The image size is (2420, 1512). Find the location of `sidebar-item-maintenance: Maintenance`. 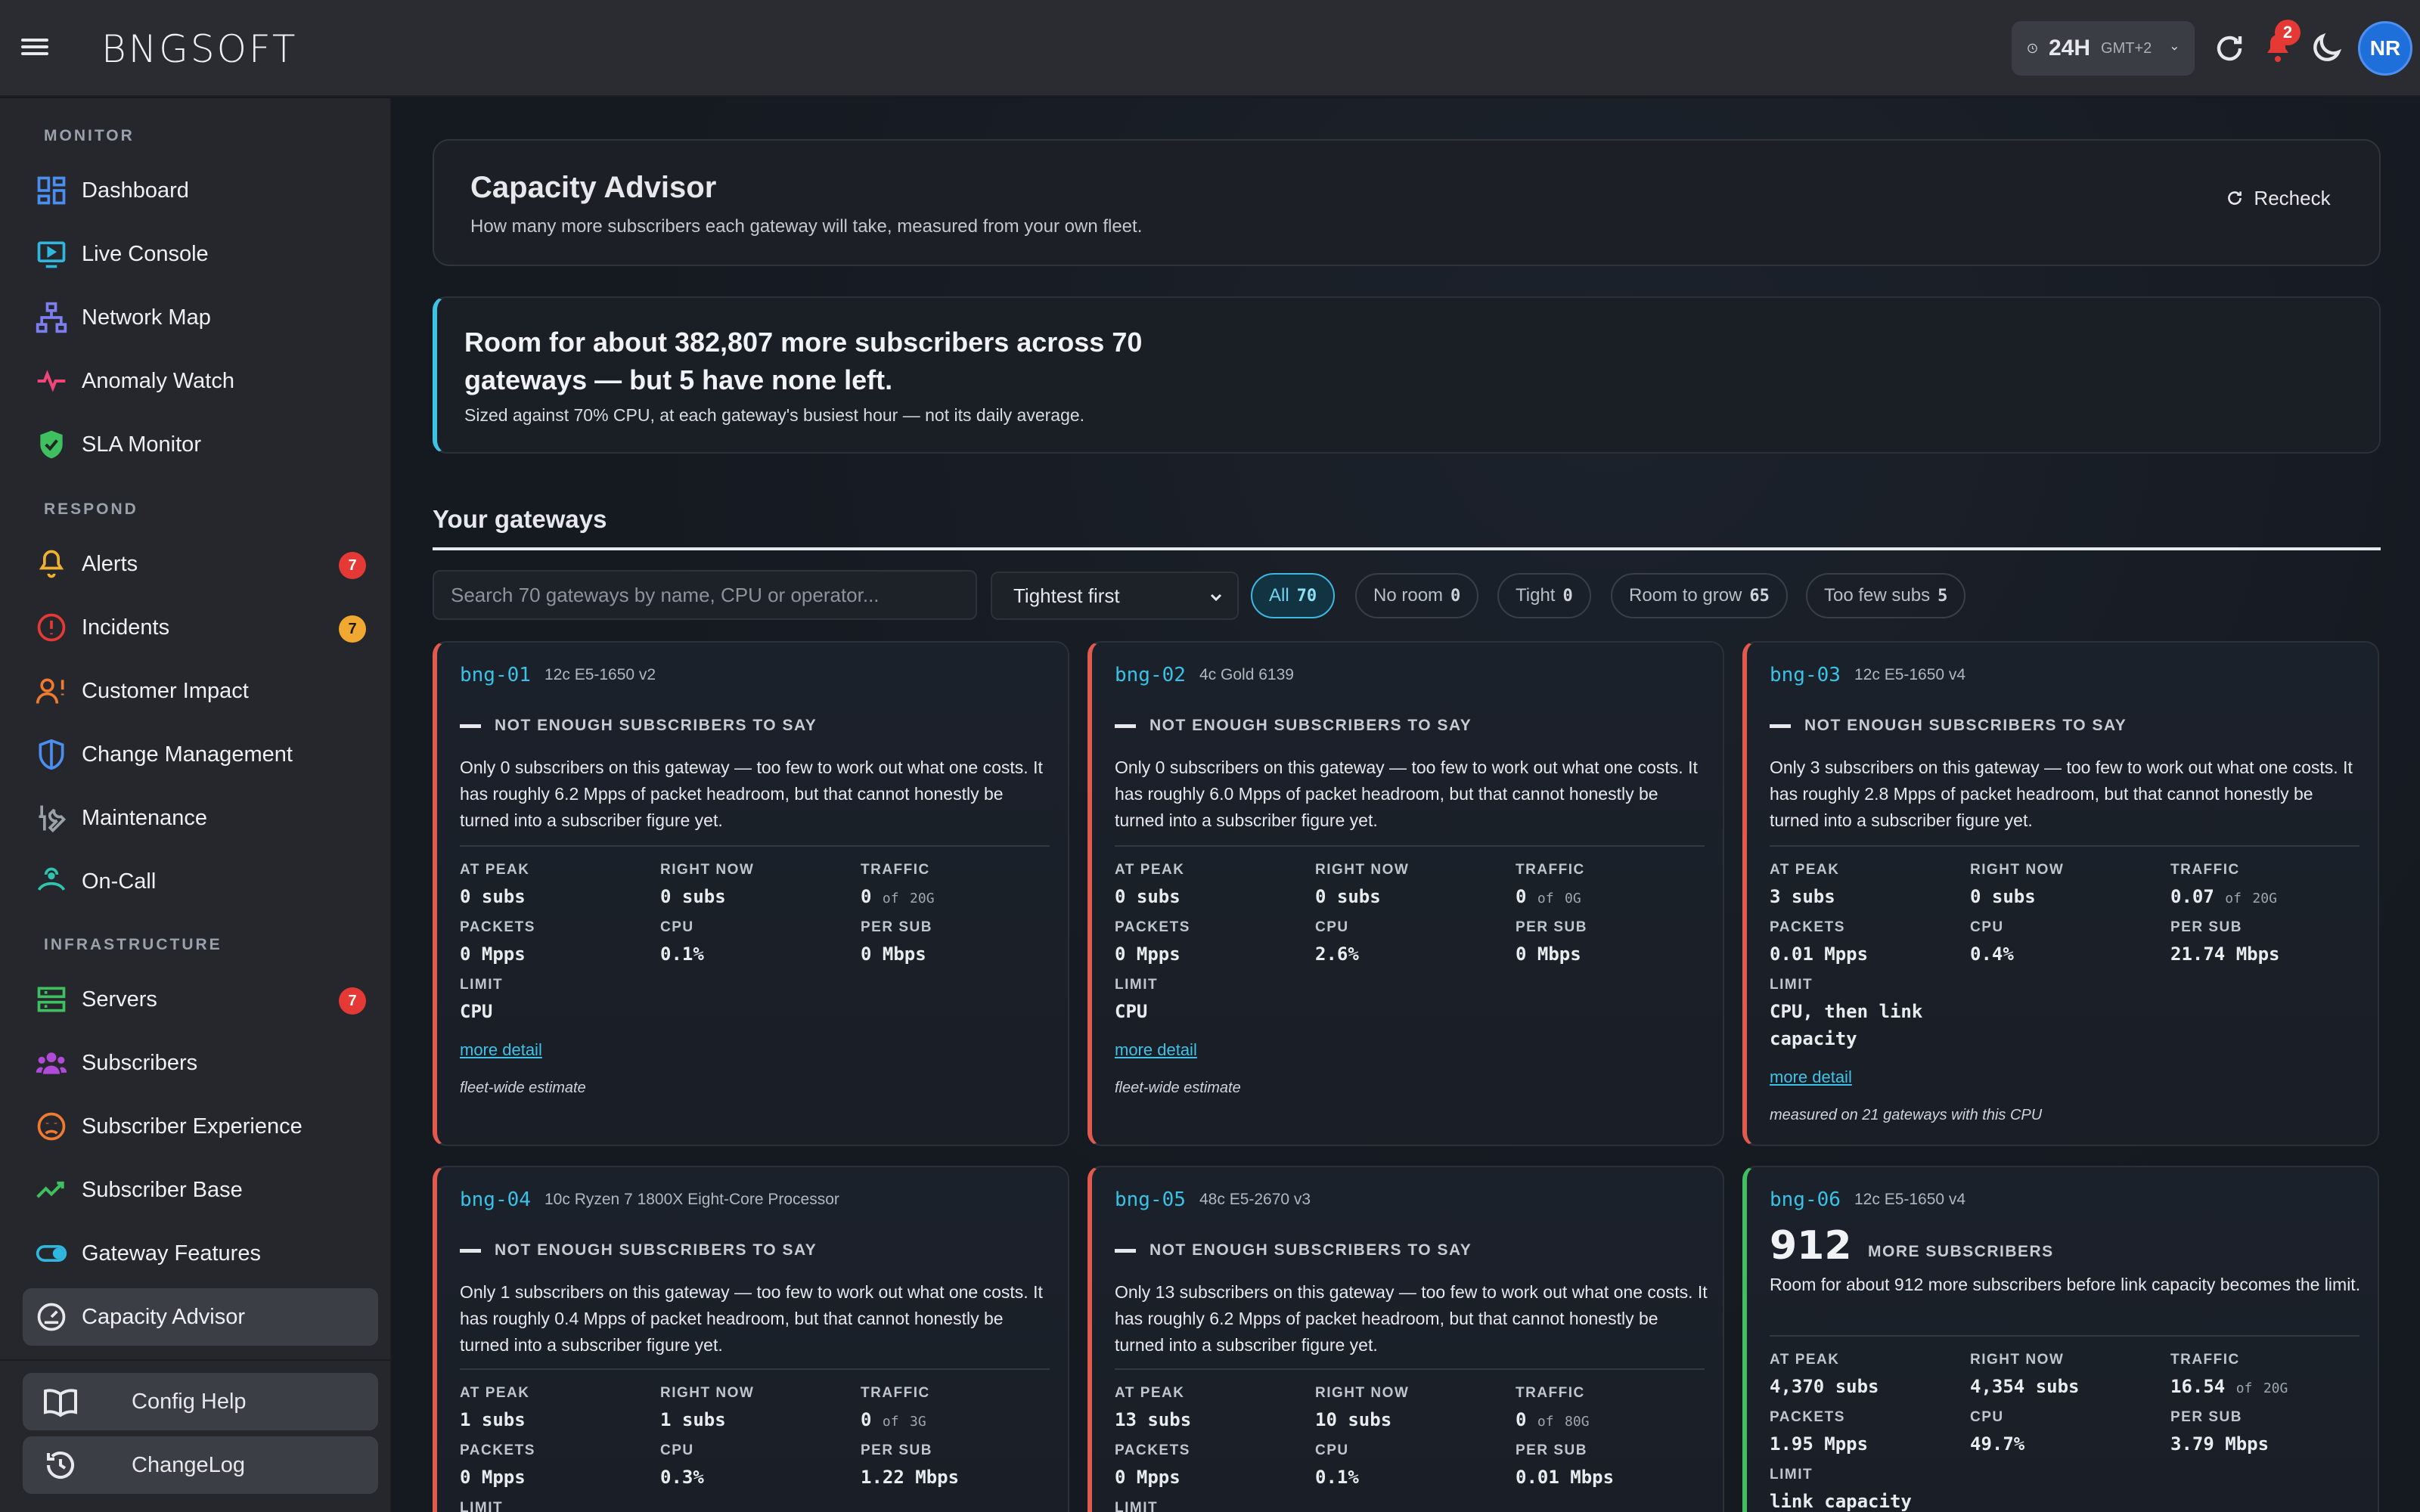

sidebar-item-maintenance: Maintenance is located at coordinates (200, 818).